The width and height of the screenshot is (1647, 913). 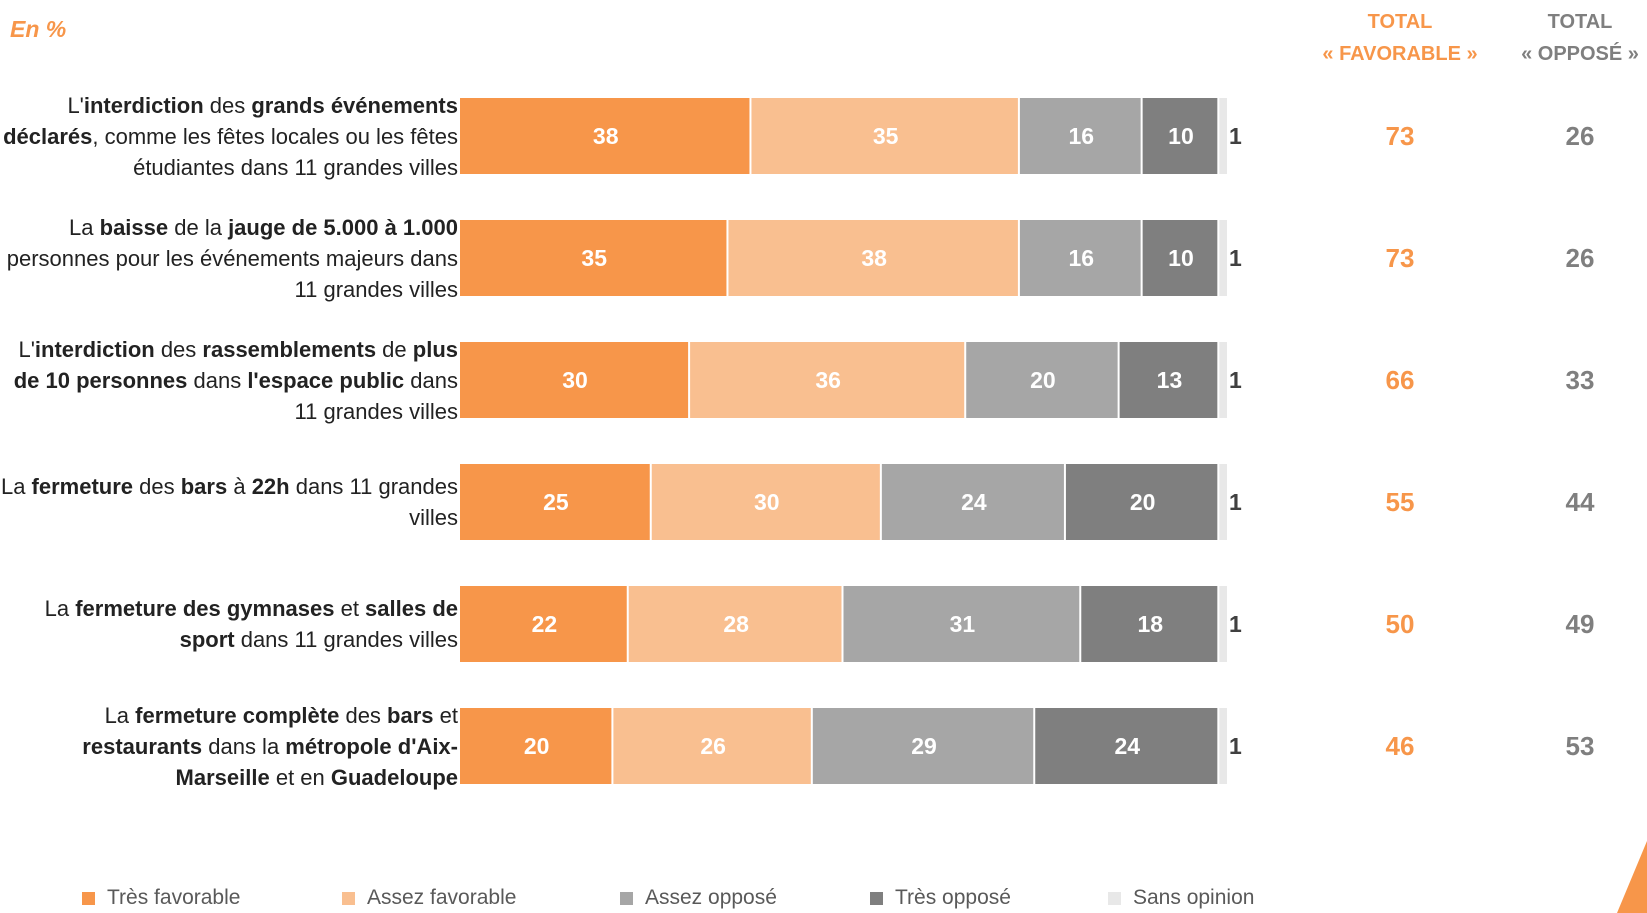 What do you see at coordinates (1580, 54) in the screenshot?
I see `total-oppose-header-line2: « OPPOSÉ »` at bounding box center [1580, 54].